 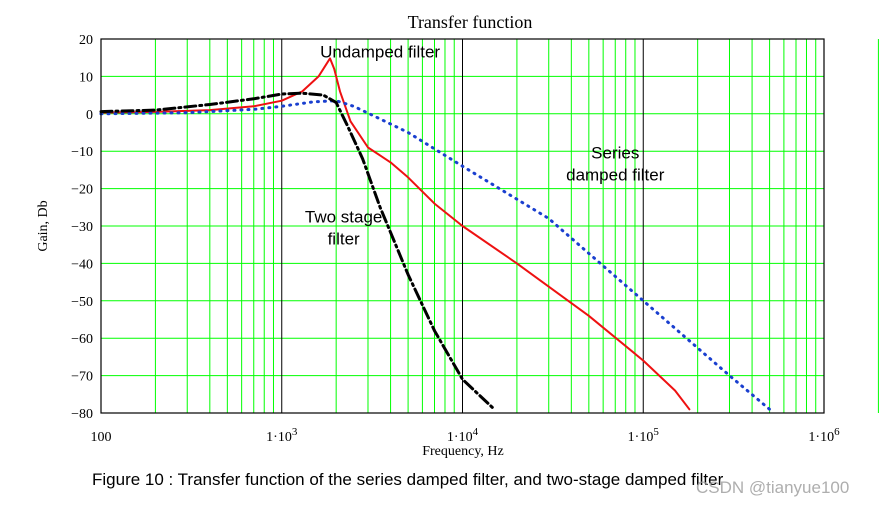 I want to click on annotation-label: Series damped filter, so click(x=615, y=164).